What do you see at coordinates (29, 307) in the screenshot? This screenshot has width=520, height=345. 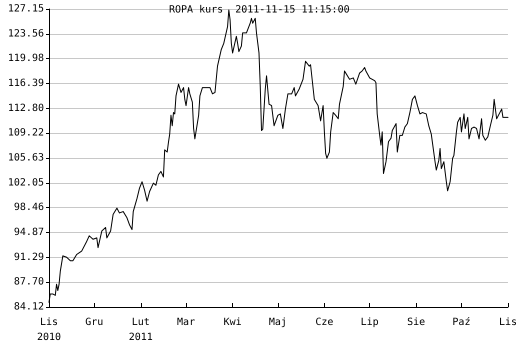 I see `y-tick-label: 84.12` at bounding box center [29, 307].